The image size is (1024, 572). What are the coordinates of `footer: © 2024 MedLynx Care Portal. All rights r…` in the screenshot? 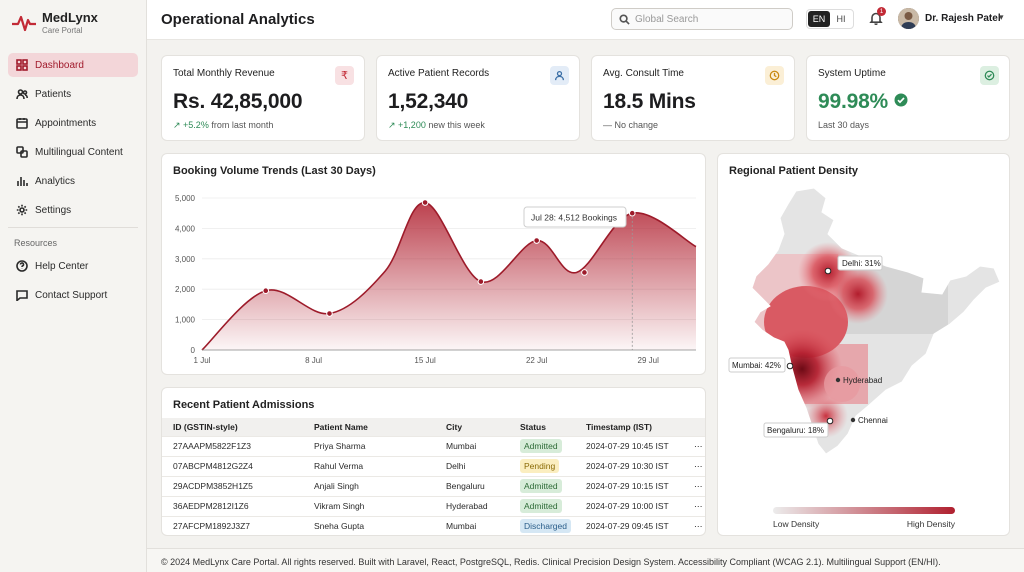 It's located at (585, 560).